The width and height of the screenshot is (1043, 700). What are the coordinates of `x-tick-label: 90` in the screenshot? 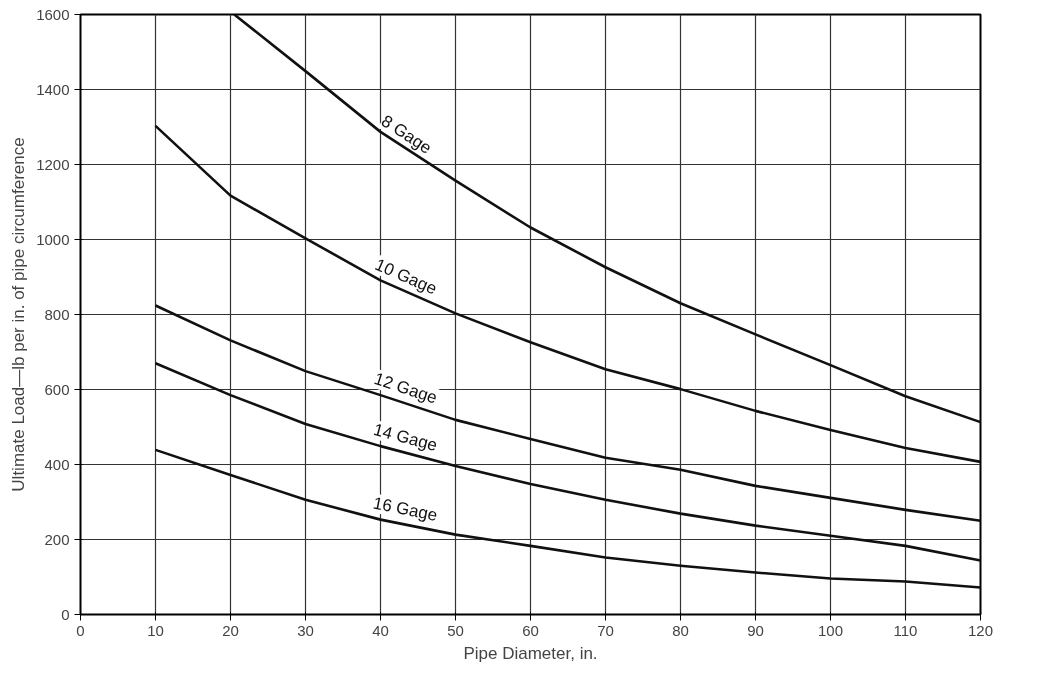 It's located at (755, 630).